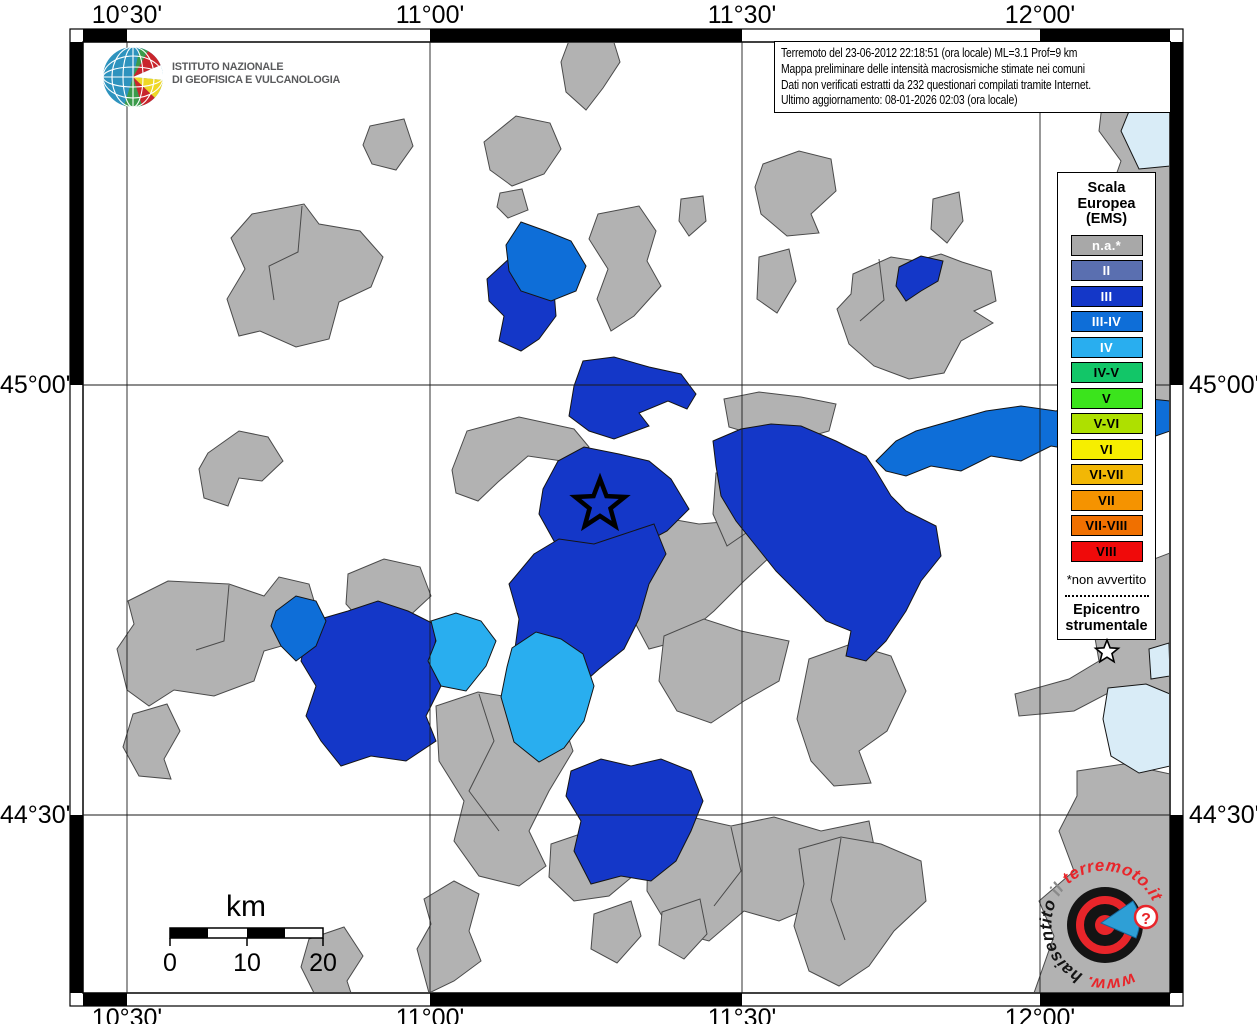 The width and height of the screenshot is (1257, 1024). I want to click on scale-bar: km 0 10 20, so click(250, 933).